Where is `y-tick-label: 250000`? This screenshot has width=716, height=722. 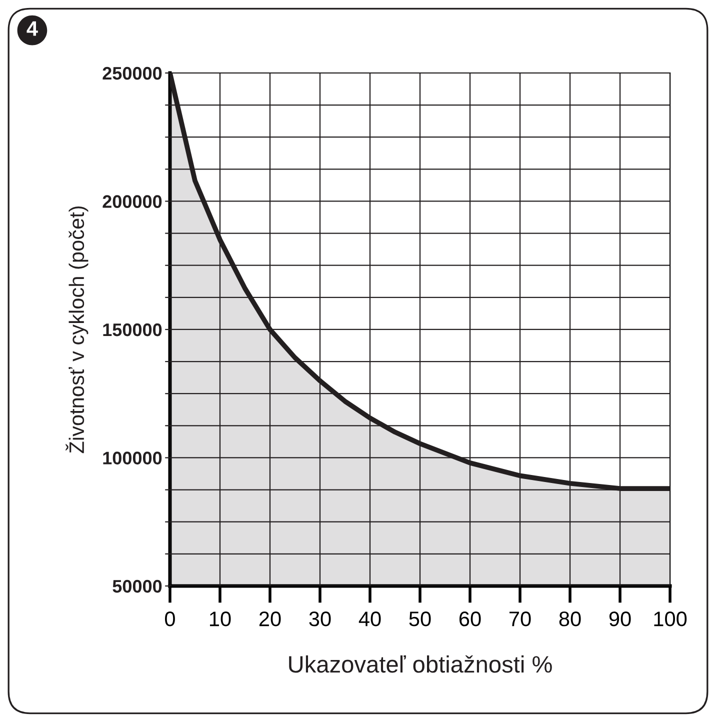 y-tick-label: 250000 is located at coordinates (132, 73).